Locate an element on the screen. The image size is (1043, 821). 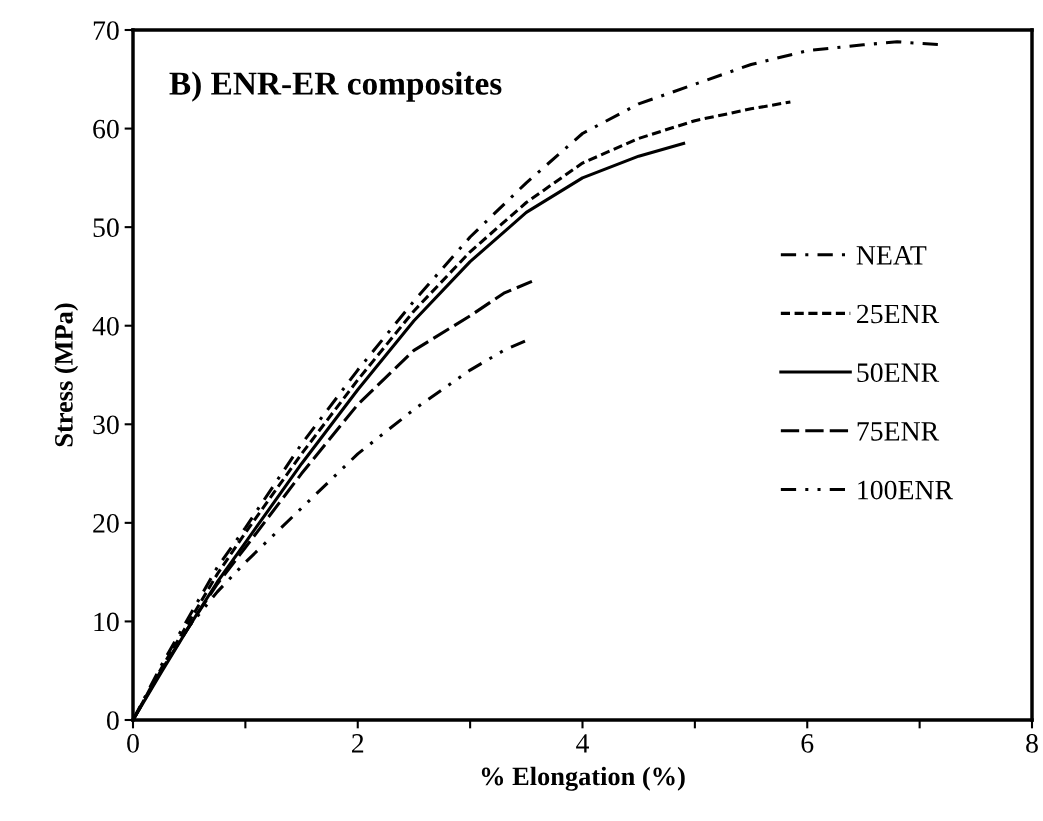
legend-label: 50ENR is located at coordinates (898, 373).